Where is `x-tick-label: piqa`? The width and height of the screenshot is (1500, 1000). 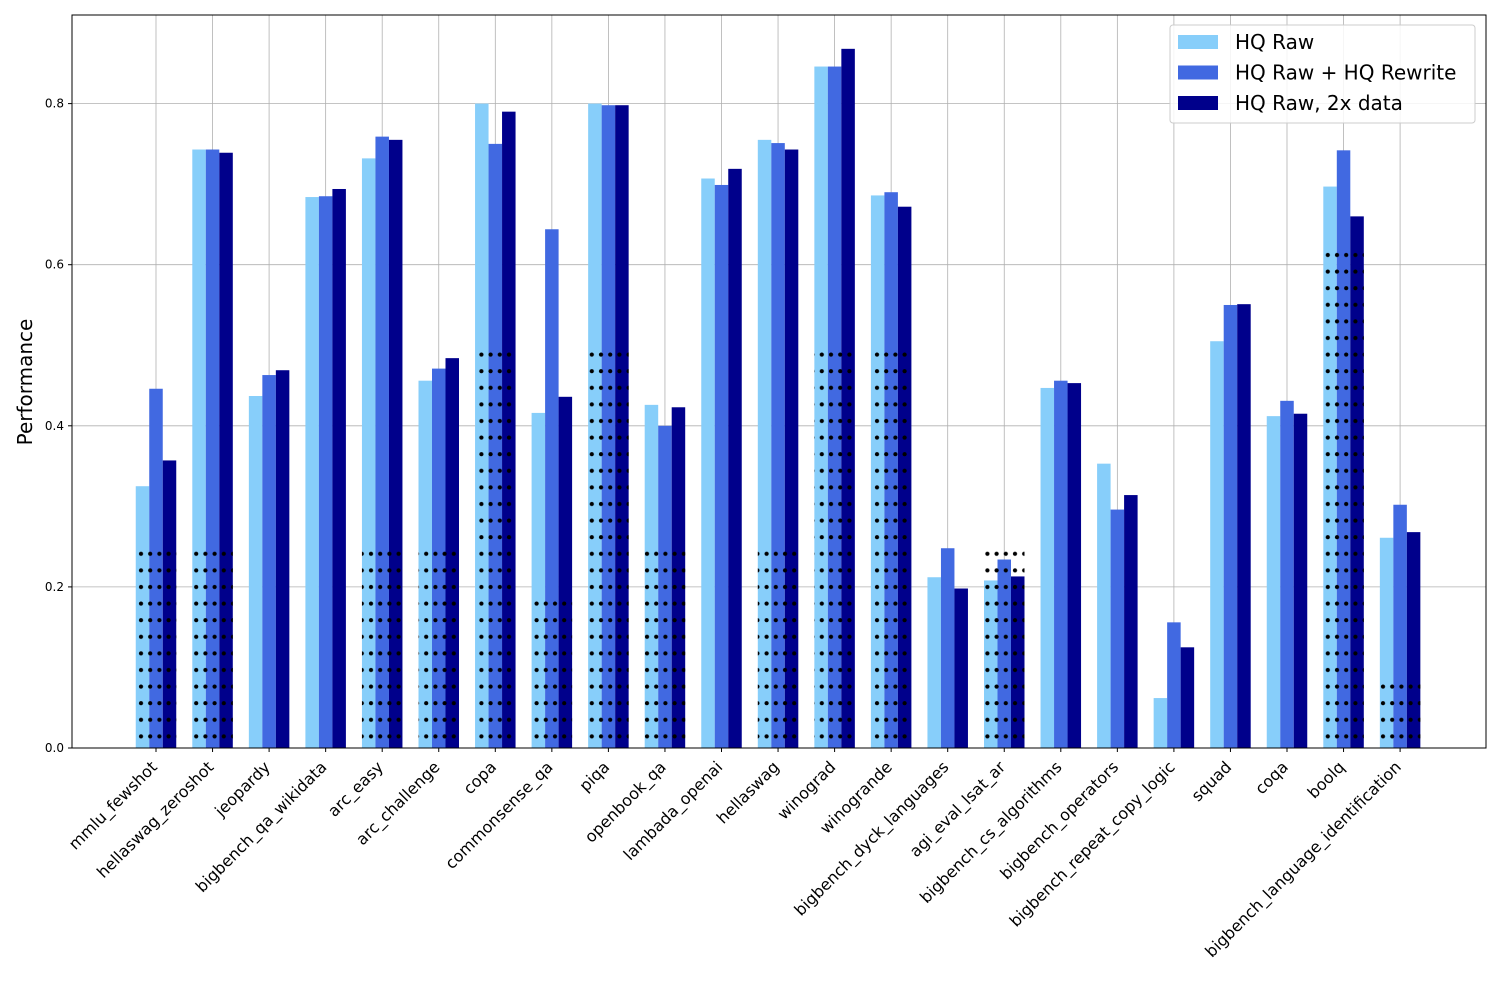
x-tick-label: piqa is located at coordinates (594, 776).